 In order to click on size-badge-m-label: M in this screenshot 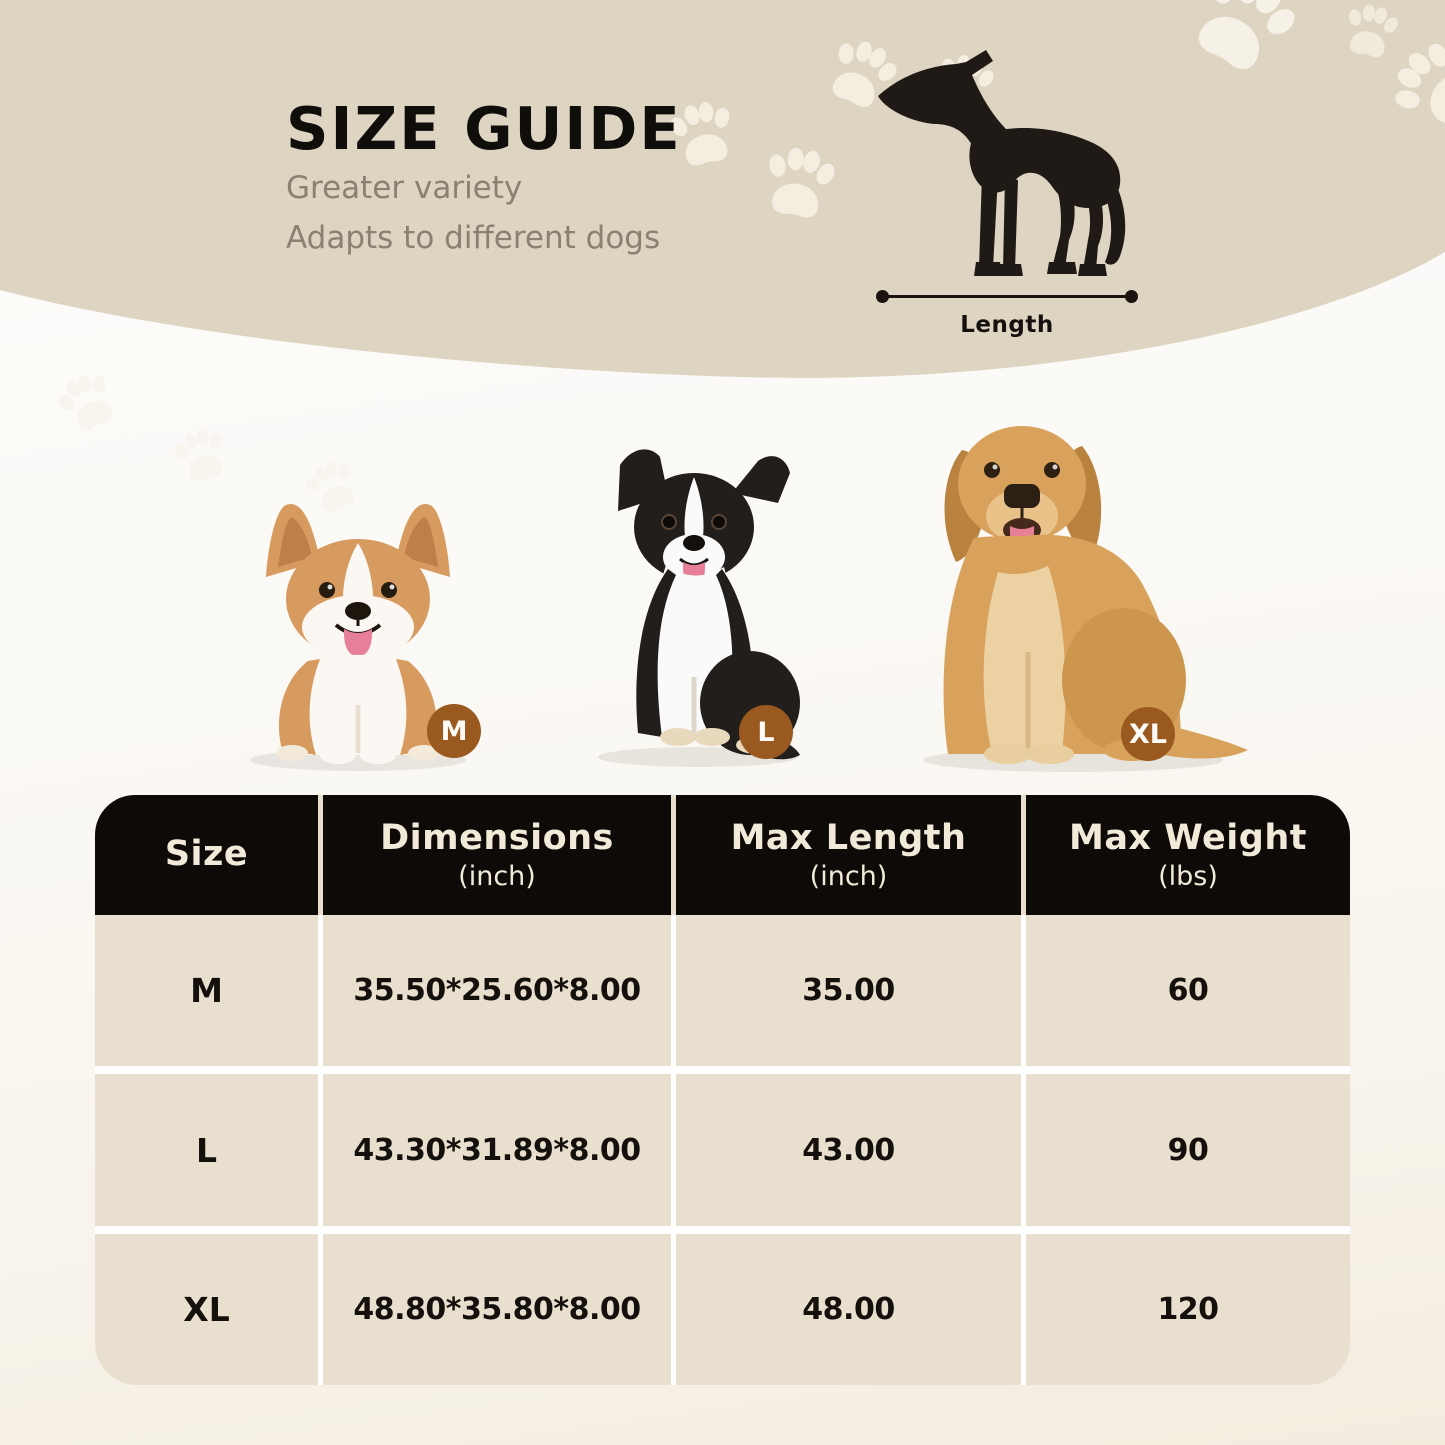, I will do `click(454, 731)`.